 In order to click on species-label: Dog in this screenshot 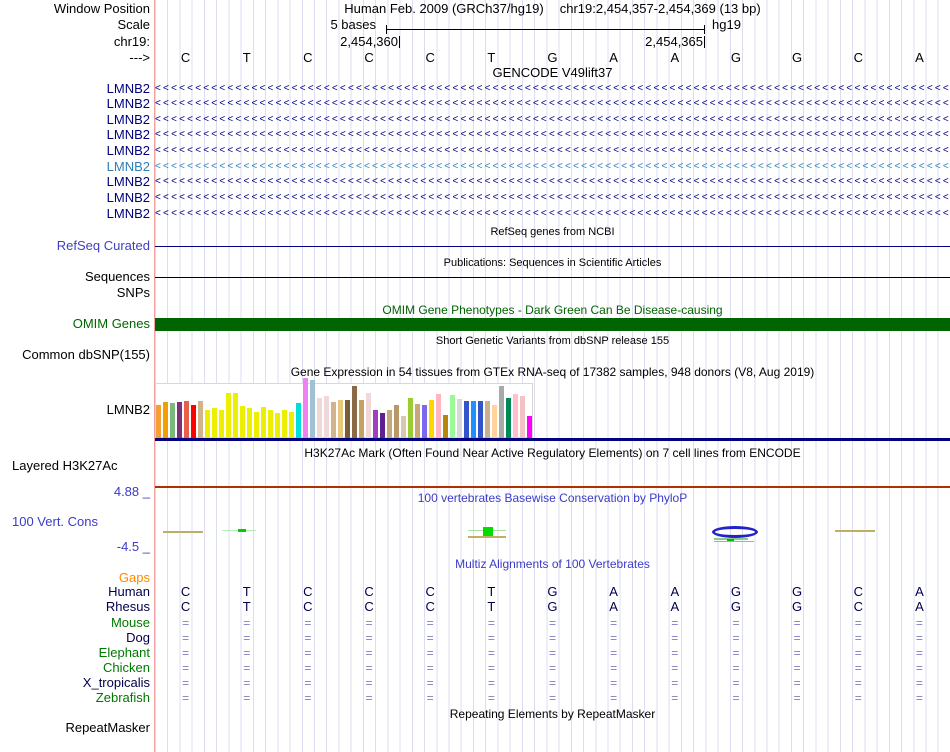, I will do `click(138, 637)`.